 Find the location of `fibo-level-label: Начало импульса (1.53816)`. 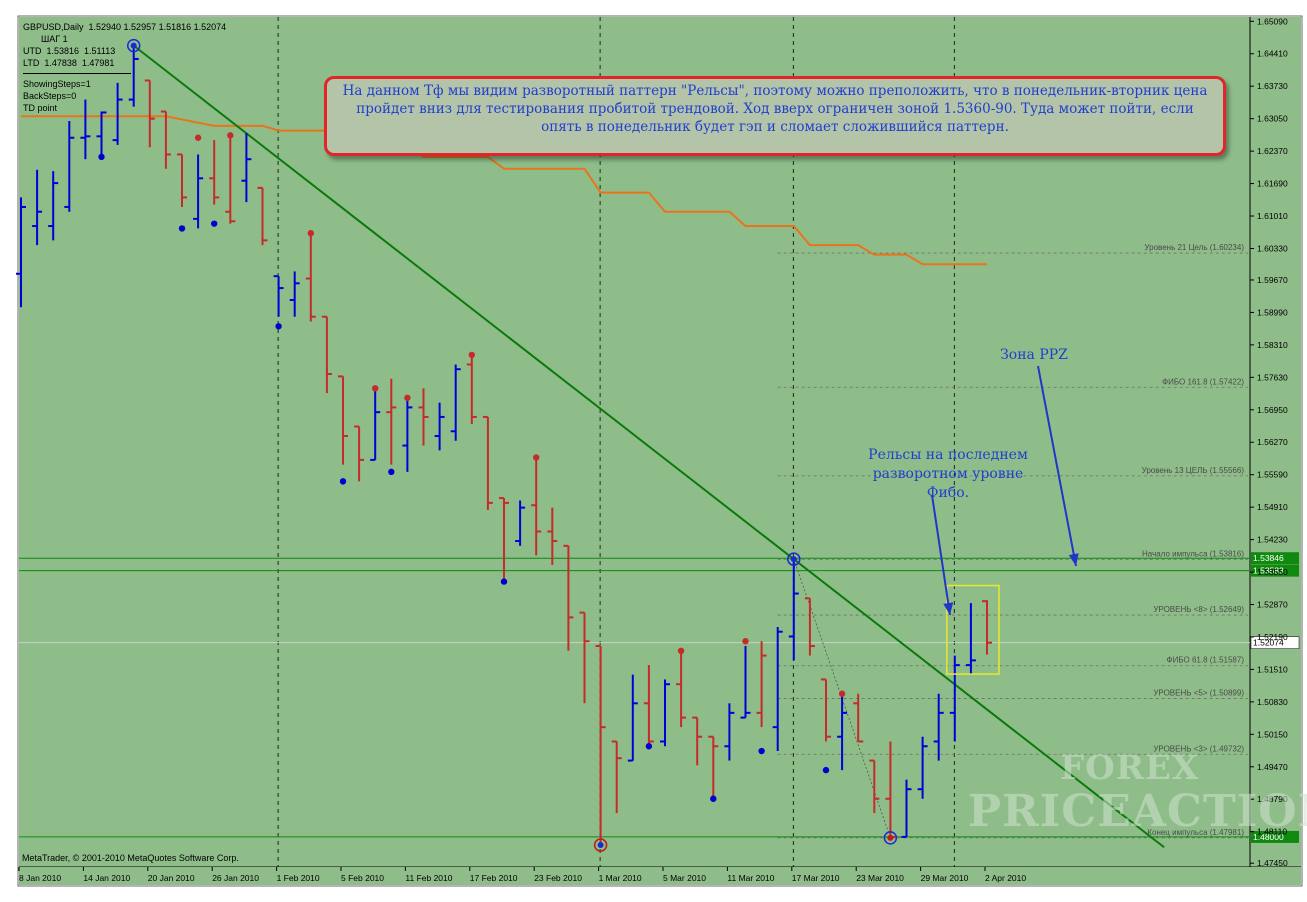

fibo-level-label: Начало импульса (1.53816) is located at coordinates (1193, 553).